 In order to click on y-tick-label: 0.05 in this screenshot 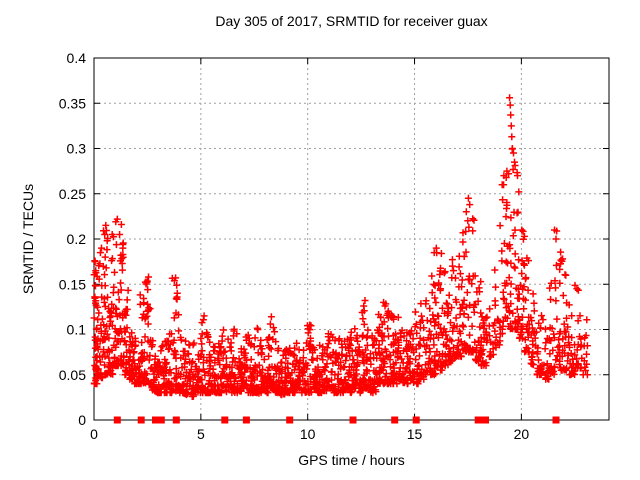, I will do `click(72, 375)`.